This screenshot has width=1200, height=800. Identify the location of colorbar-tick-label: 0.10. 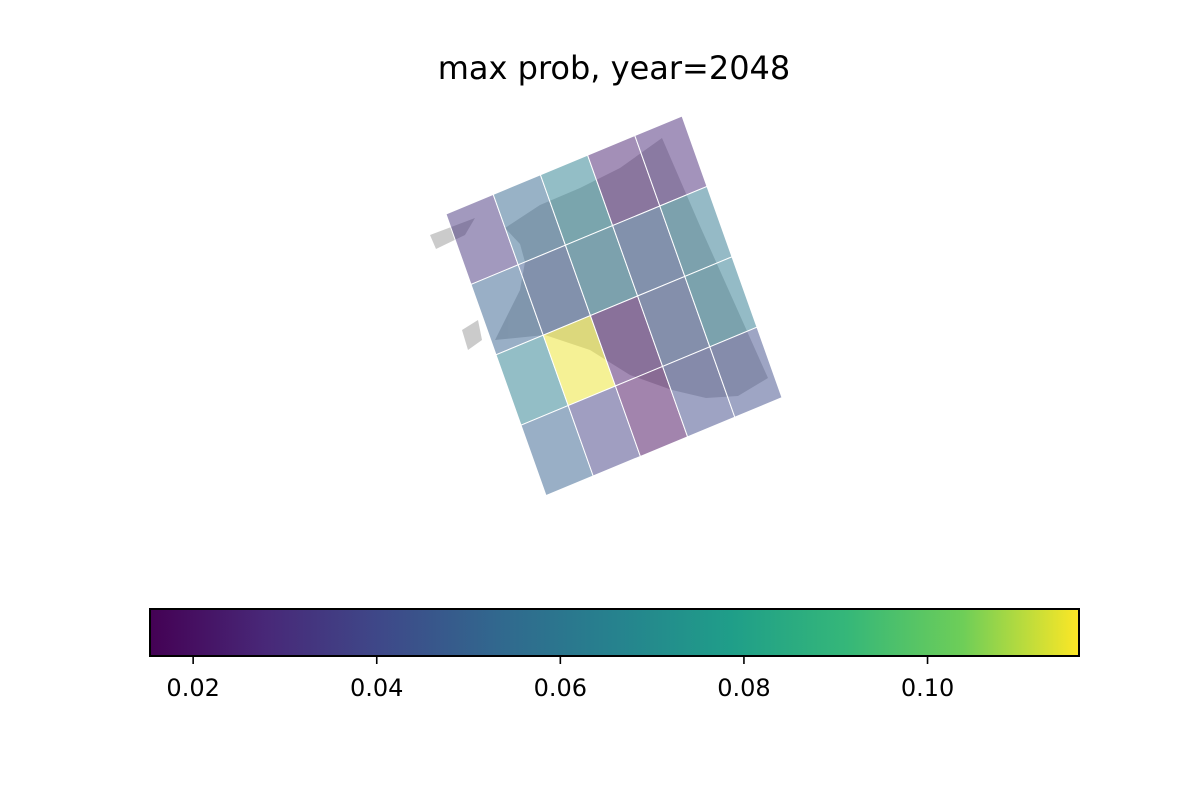
(927, 688).